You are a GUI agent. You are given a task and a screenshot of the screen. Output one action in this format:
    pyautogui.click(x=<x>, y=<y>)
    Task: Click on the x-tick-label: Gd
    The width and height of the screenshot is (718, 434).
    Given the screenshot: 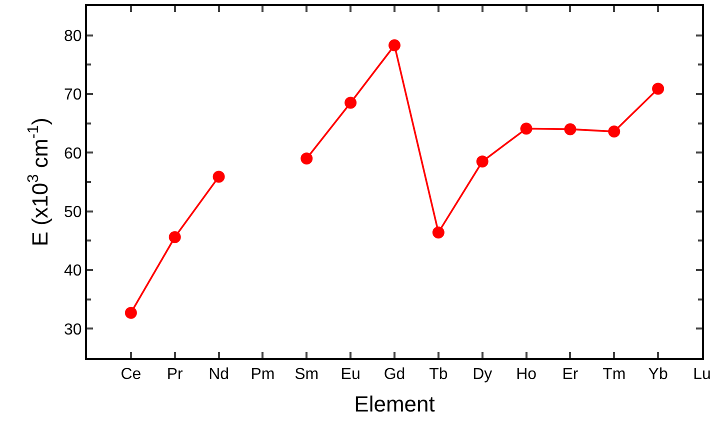 What is the action you would take?
    pyautogui.click(x=395, y=375)
    